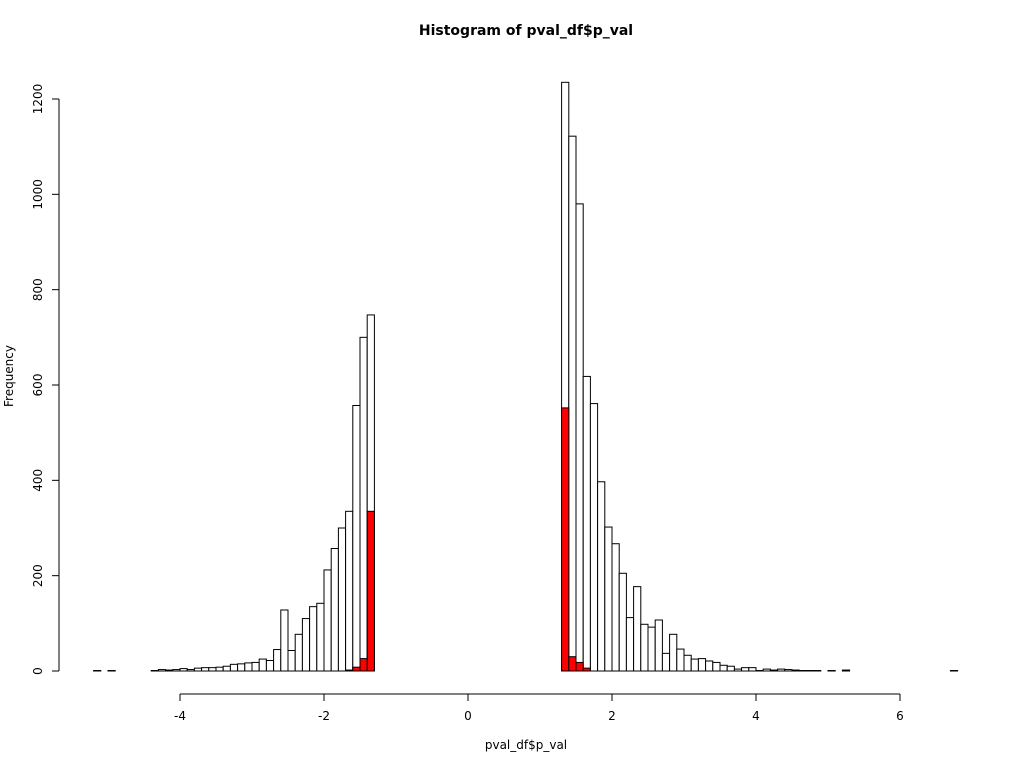 The height and width of the screenshot is (768, 1024). What do you see at coordinates (38, 194) in the screenshot?
I see `y-tick-label: 1000` at bounding box center [38, 194].